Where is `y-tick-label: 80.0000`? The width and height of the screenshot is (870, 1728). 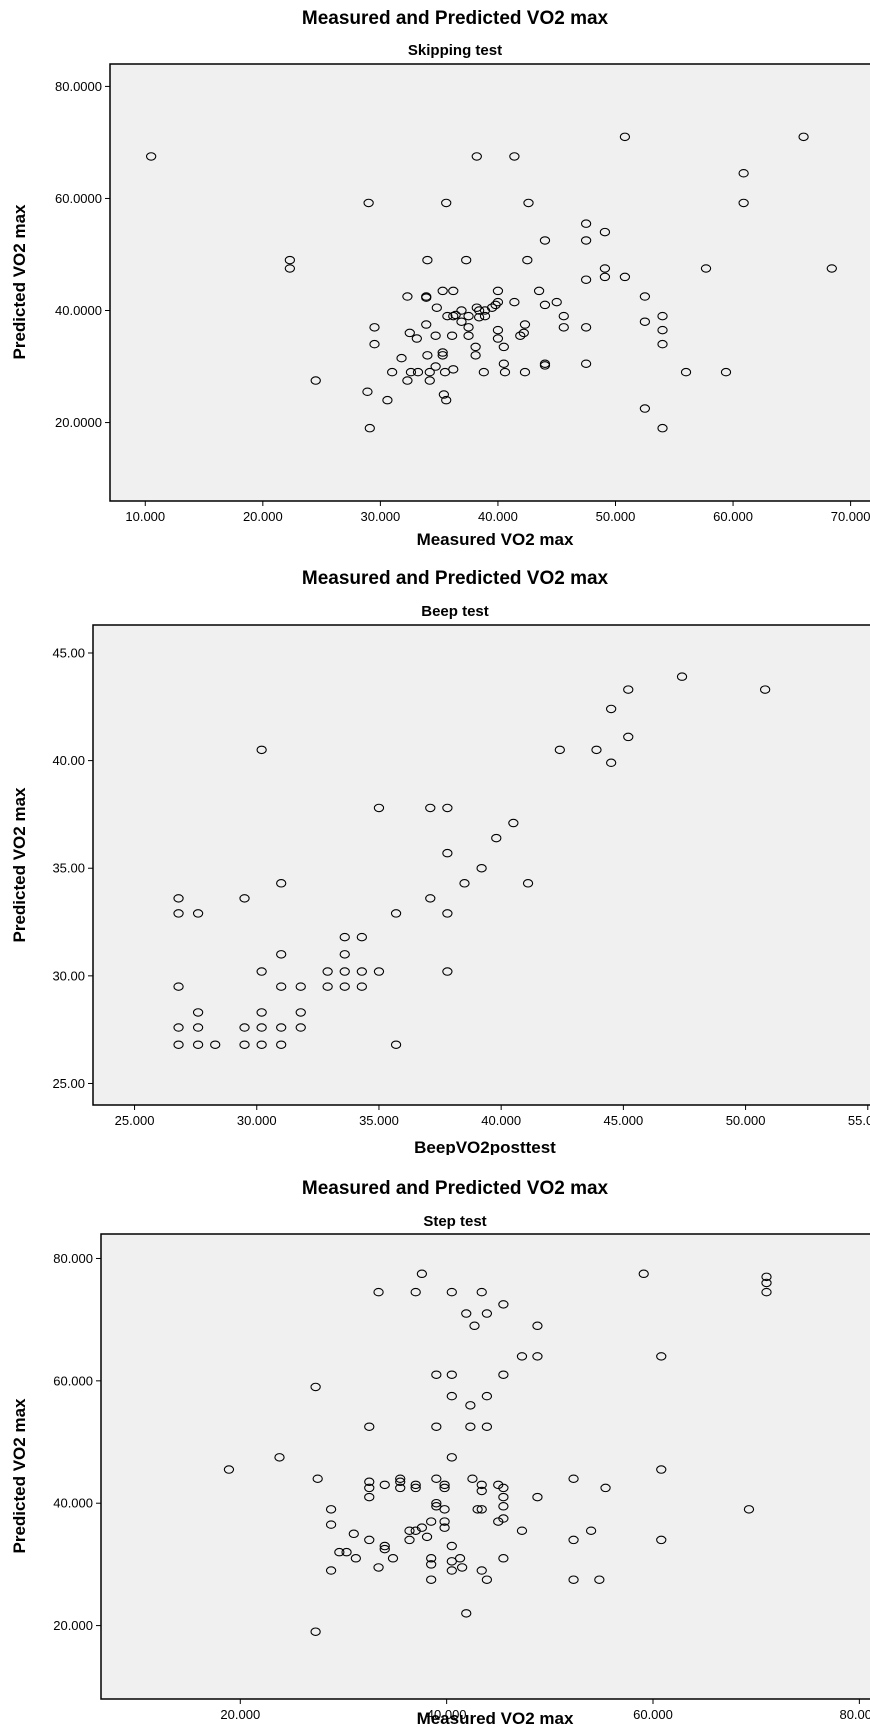 y-tick-label: 80.0000 is located at coordinates (78, 86).